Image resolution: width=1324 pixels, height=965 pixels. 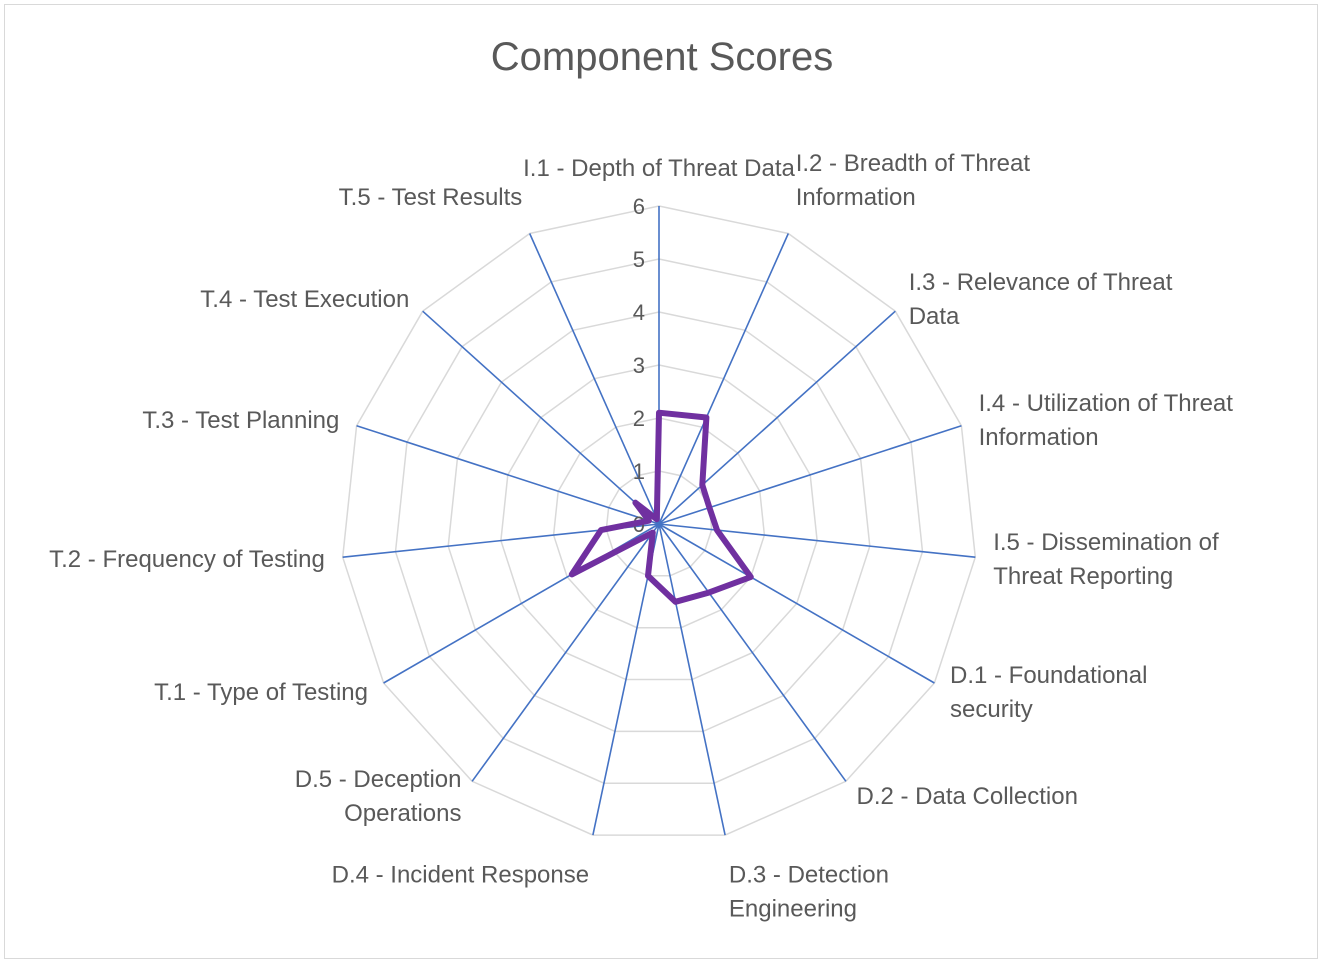 I want to click on category-label: T.5 - Test Results, so click(x=431, y=197).